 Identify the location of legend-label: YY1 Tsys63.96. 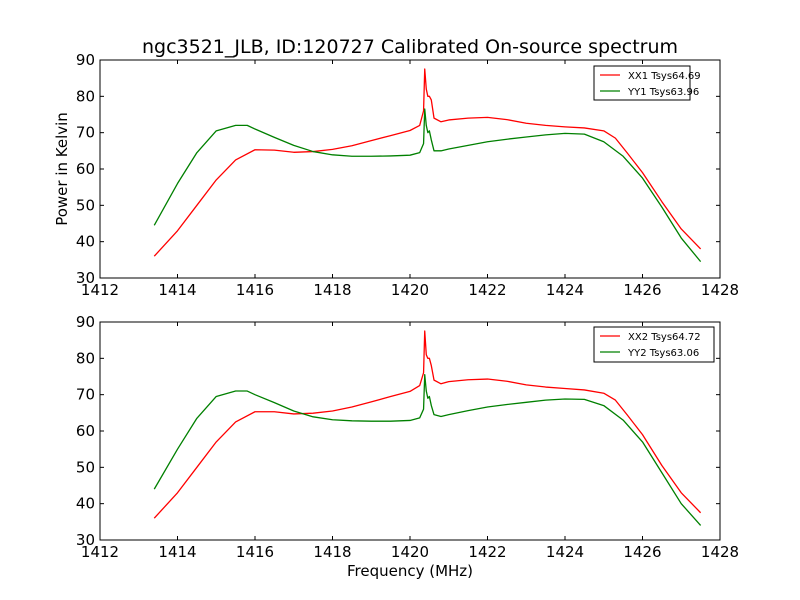
(663, 92).